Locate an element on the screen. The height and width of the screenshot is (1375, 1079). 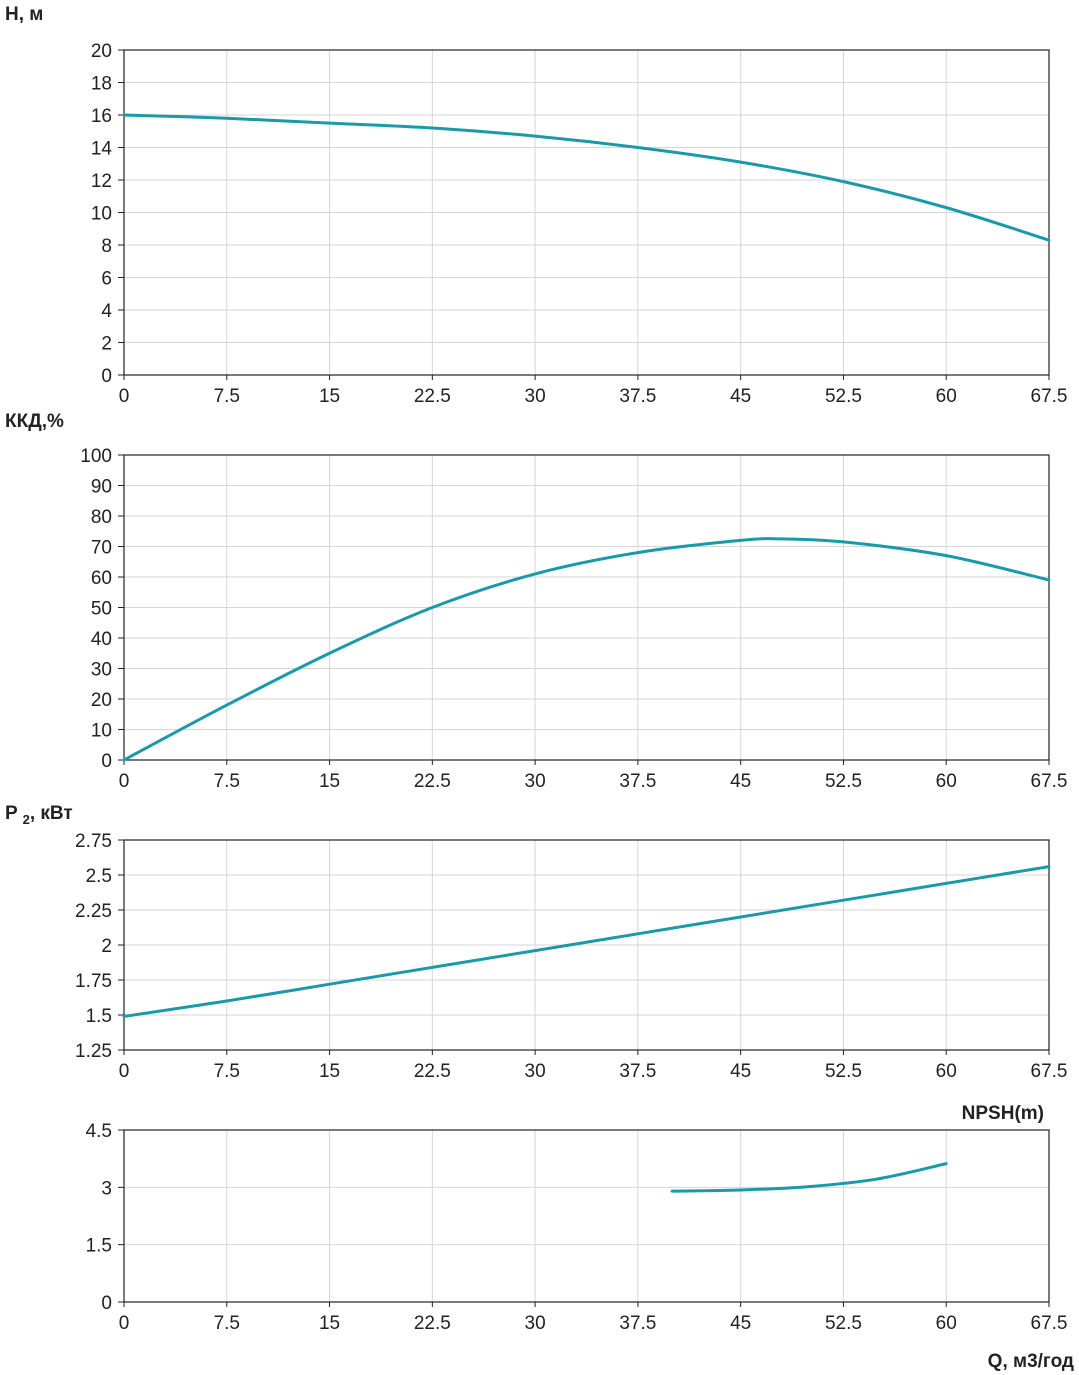
y-tick-label: 60 is located at coordinates (101, 578).